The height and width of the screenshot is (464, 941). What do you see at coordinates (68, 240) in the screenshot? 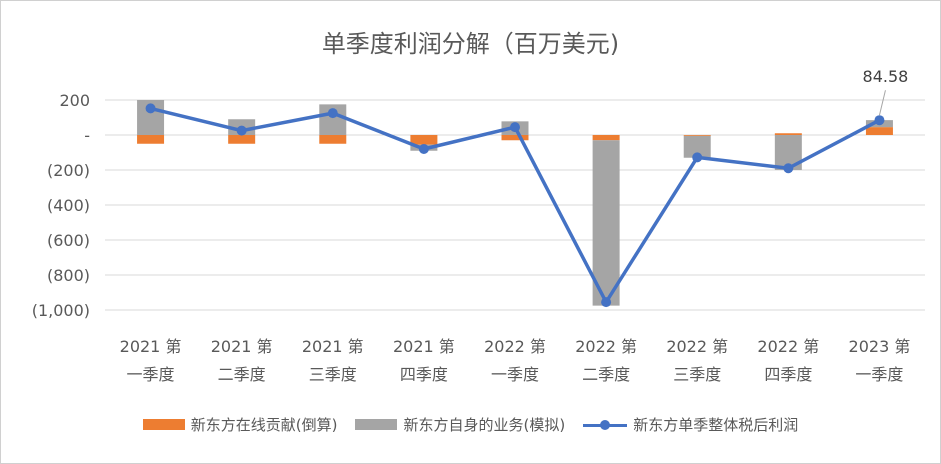
I see `y-tick-label: (600)` at bounding box center [68, 240].